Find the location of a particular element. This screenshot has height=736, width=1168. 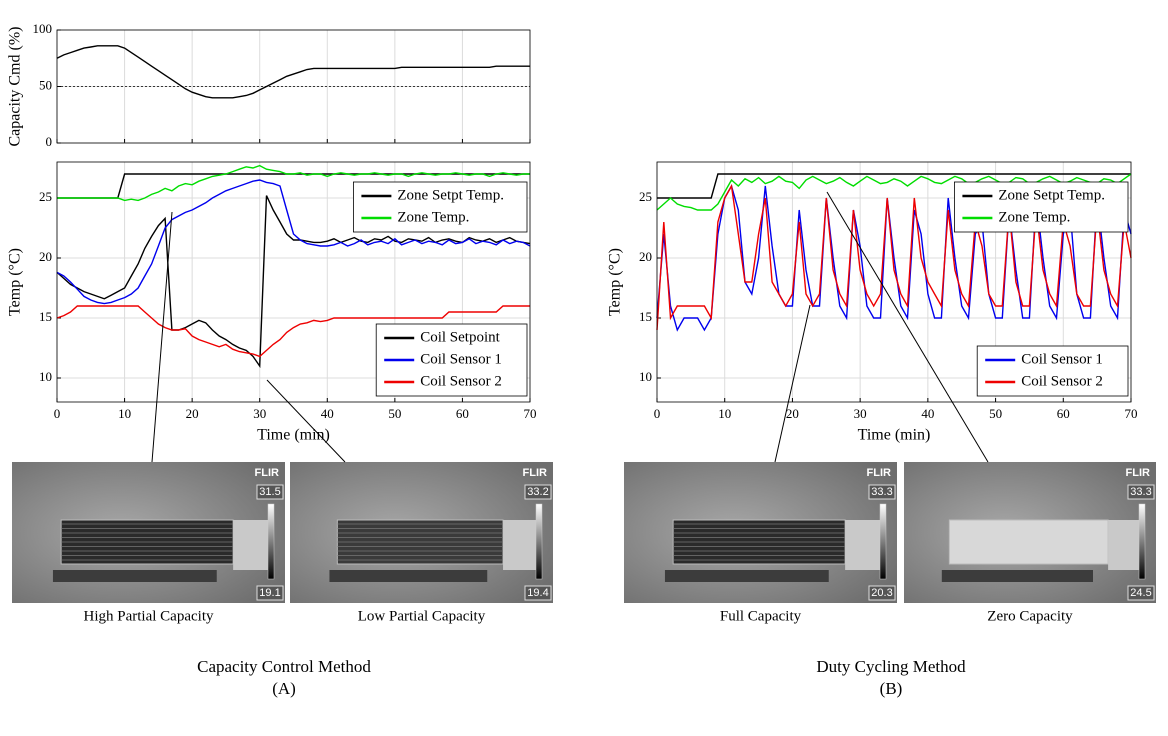

panel-label: (A) is located at coordinates (284, 688).